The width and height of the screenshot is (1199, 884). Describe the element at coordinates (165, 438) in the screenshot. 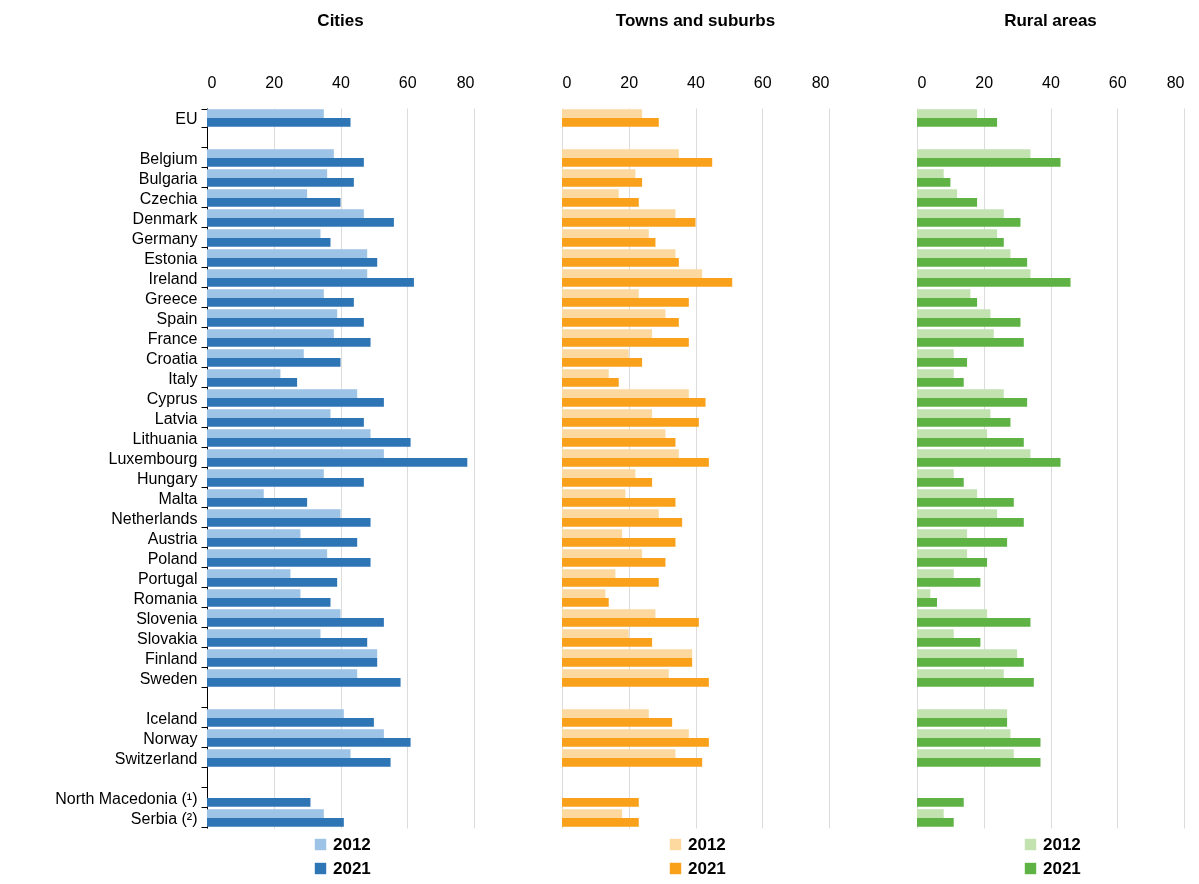

I see `y-tick-label: Lithuania` at that location.